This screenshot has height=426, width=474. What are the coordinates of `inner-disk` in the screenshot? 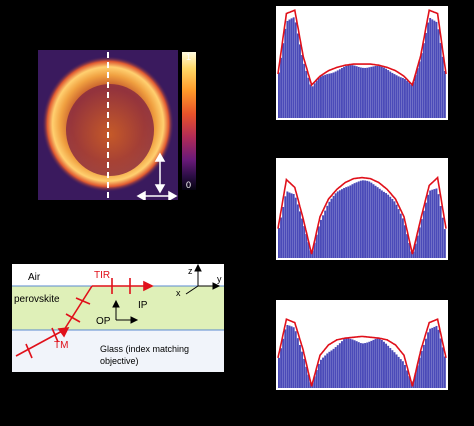 It's located at (110, 130).